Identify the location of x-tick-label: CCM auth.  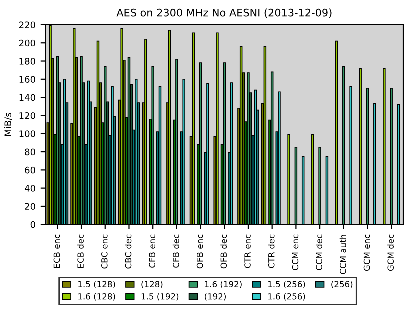
(343, 254).